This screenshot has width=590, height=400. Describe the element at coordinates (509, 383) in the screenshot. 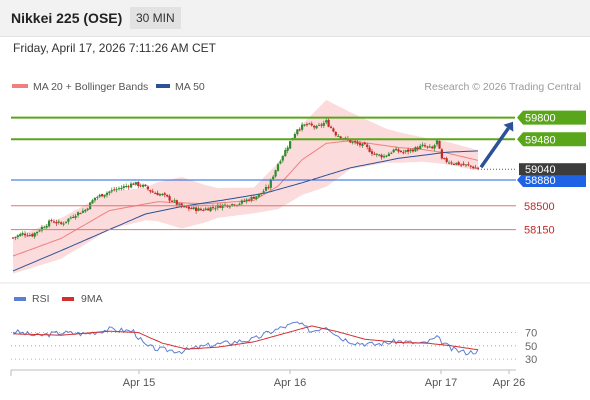

I see `x-tick-label: Apr 26` at that location.